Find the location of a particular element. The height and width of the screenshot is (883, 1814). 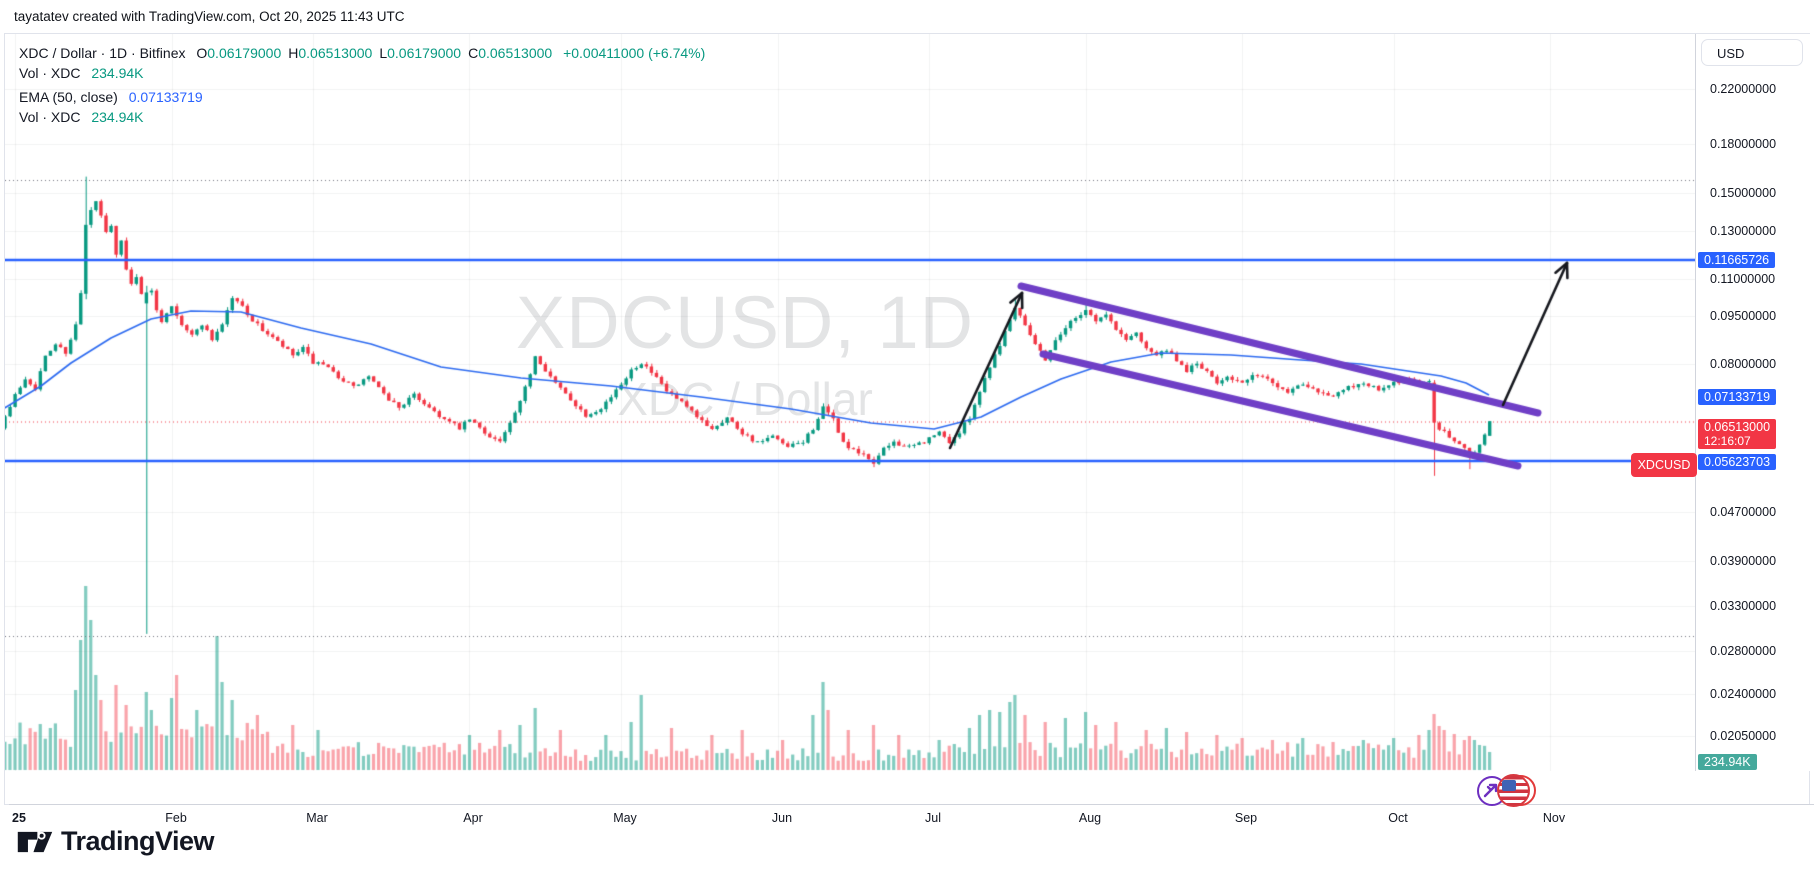

volume-indicator-label: Vol · XDC is located at coordinates (50, 73).